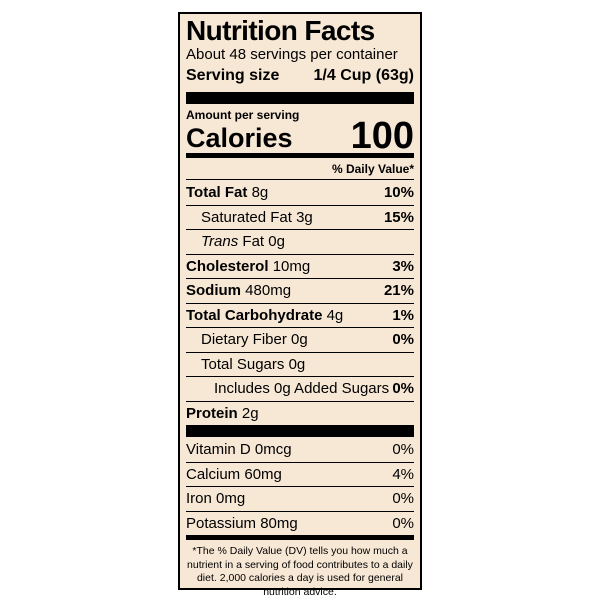 The image size is (600, 600). I want to click on nutrient-row: Cholesterol 10mg 3%, so click(300, 266).